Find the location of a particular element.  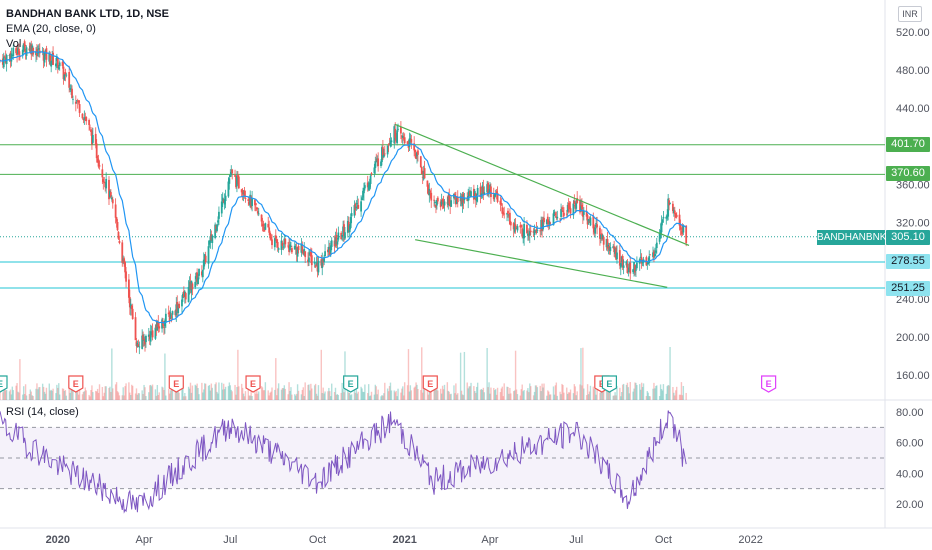

rsi-axis-tick: 80.00 is located at coordinates (910, 413).